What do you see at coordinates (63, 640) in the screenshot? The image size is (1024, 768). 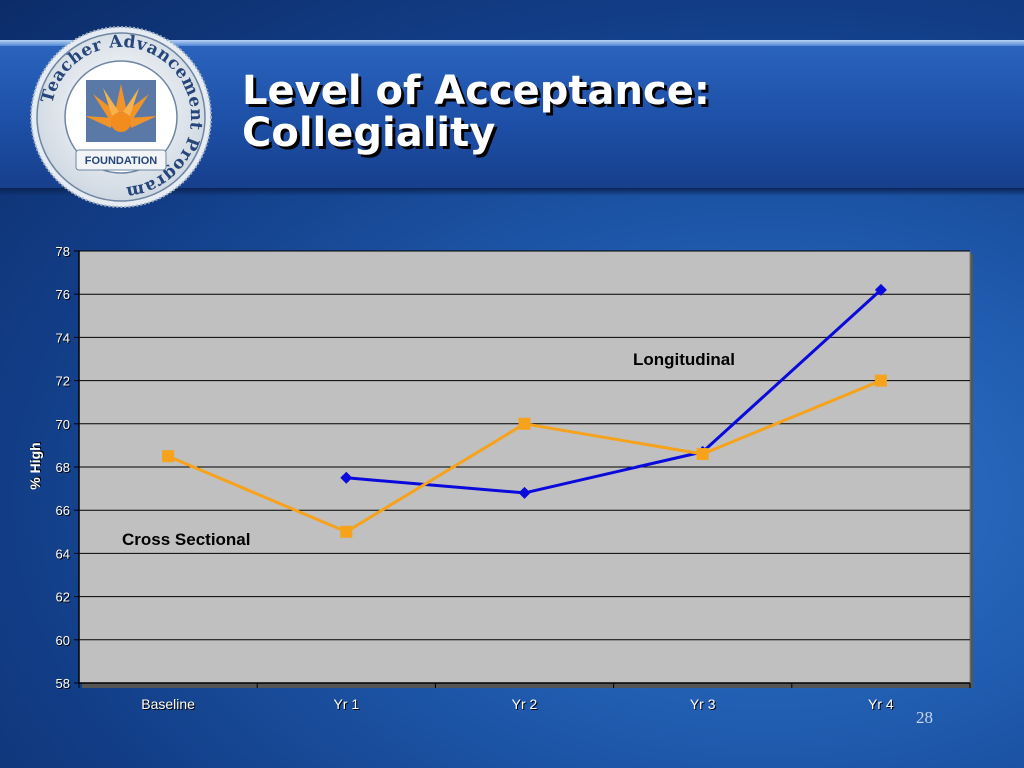 I see `y-tick-label: 60` at bounding box center [63, 640].